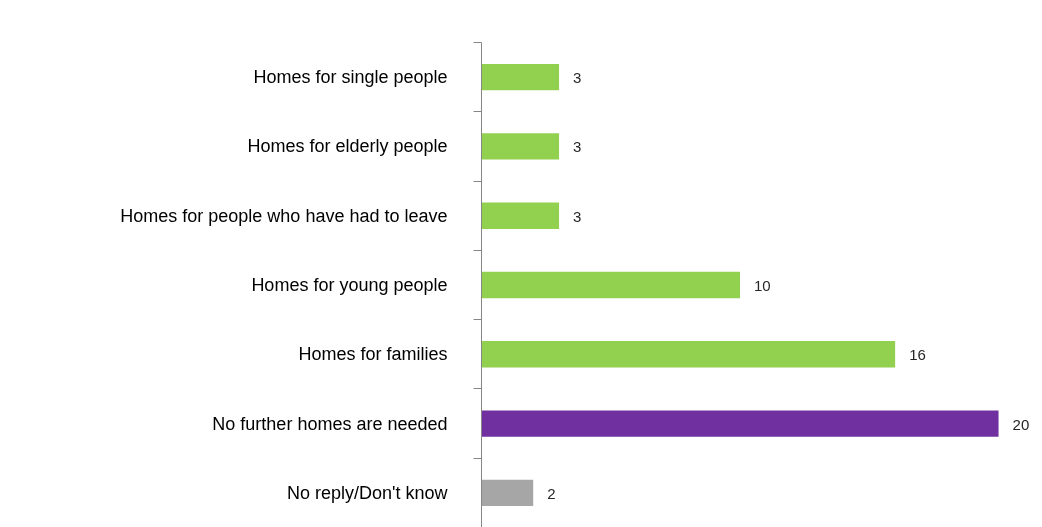 This screenshot has width=1042, height=527. I want to click on y-tick-label: Homes for families, so click(373, 354).